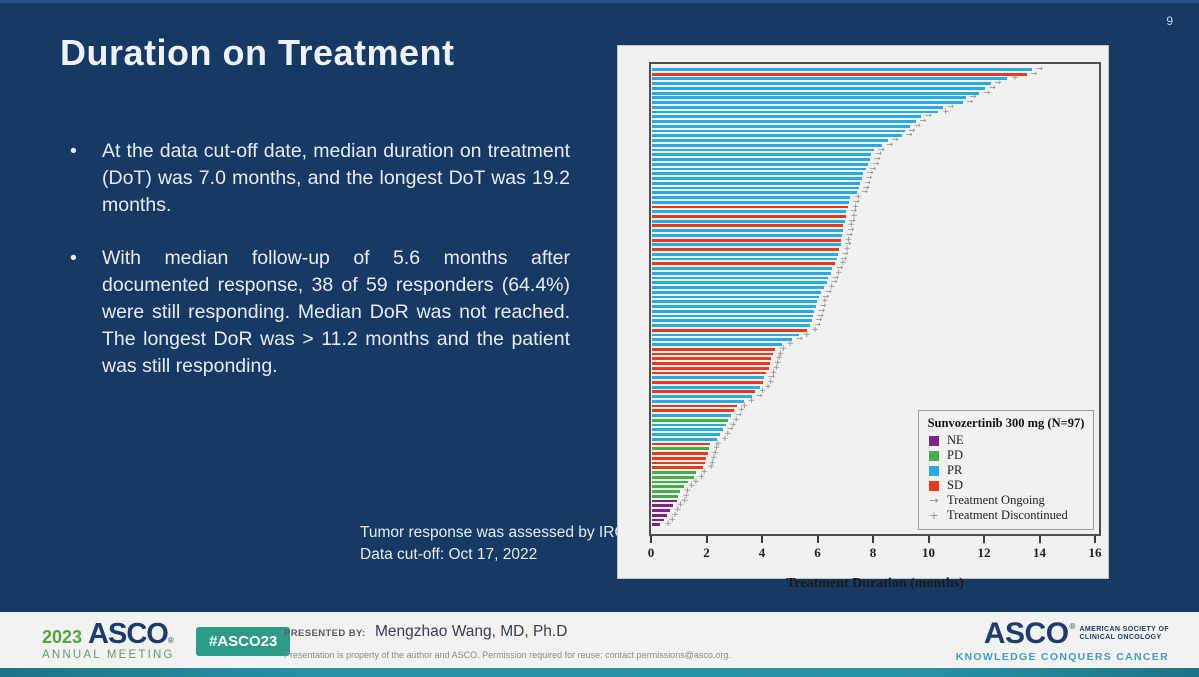 This screenshot has width=1199, height=677. What do you see at coordinates (955, 470) in the screenshot?
I see `legend-label: PR` at bounding box center [955, 470].